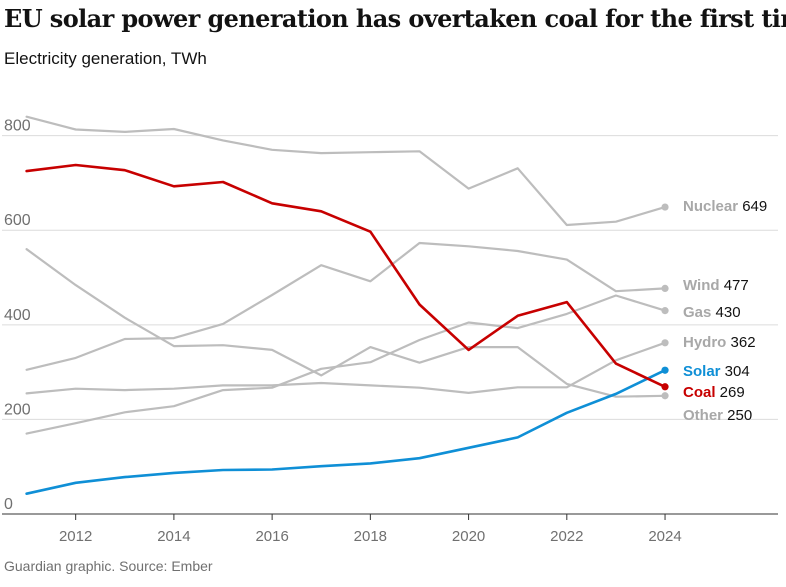  I want to click on x-tick-label-2020: 2020, so click(468, 536).